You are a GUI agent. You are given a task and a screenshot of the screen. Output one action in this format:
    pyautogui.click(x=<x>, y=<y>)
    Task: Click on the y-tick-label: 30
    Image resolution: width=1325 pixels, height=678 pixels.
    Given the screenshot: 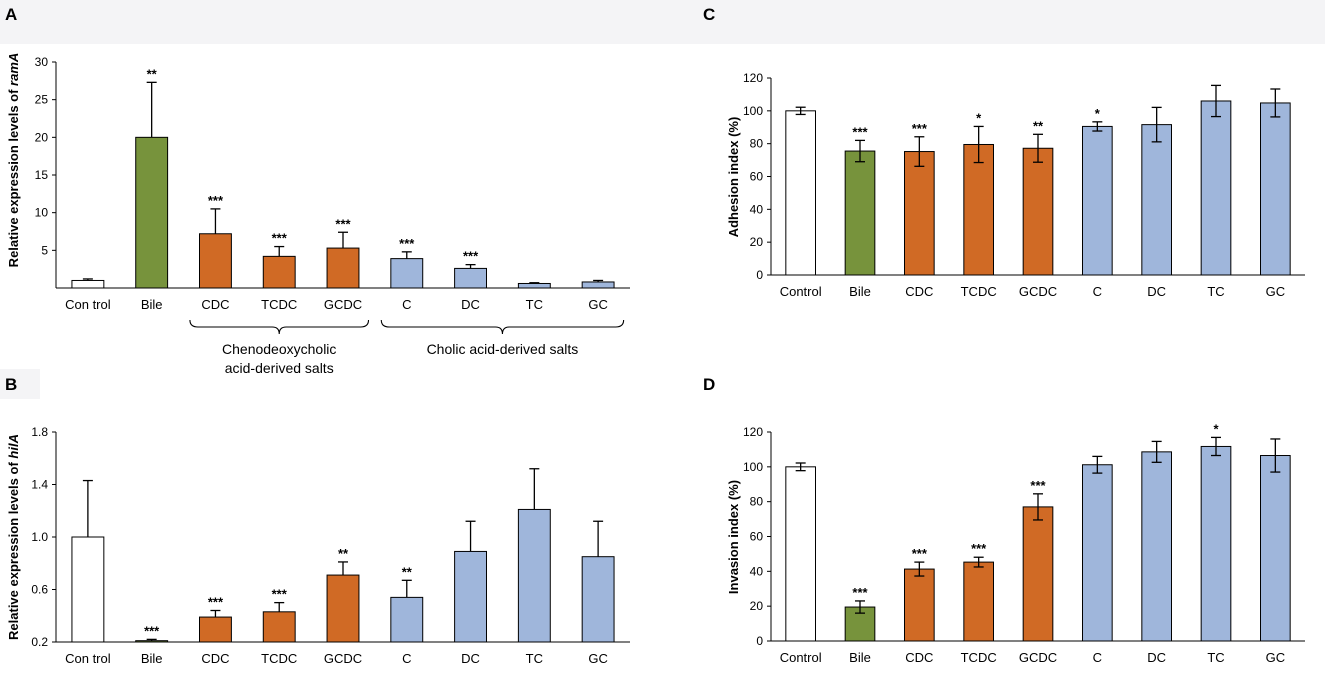 What is the action you would take?
    pyautogui.click(x=42, y=62)
    